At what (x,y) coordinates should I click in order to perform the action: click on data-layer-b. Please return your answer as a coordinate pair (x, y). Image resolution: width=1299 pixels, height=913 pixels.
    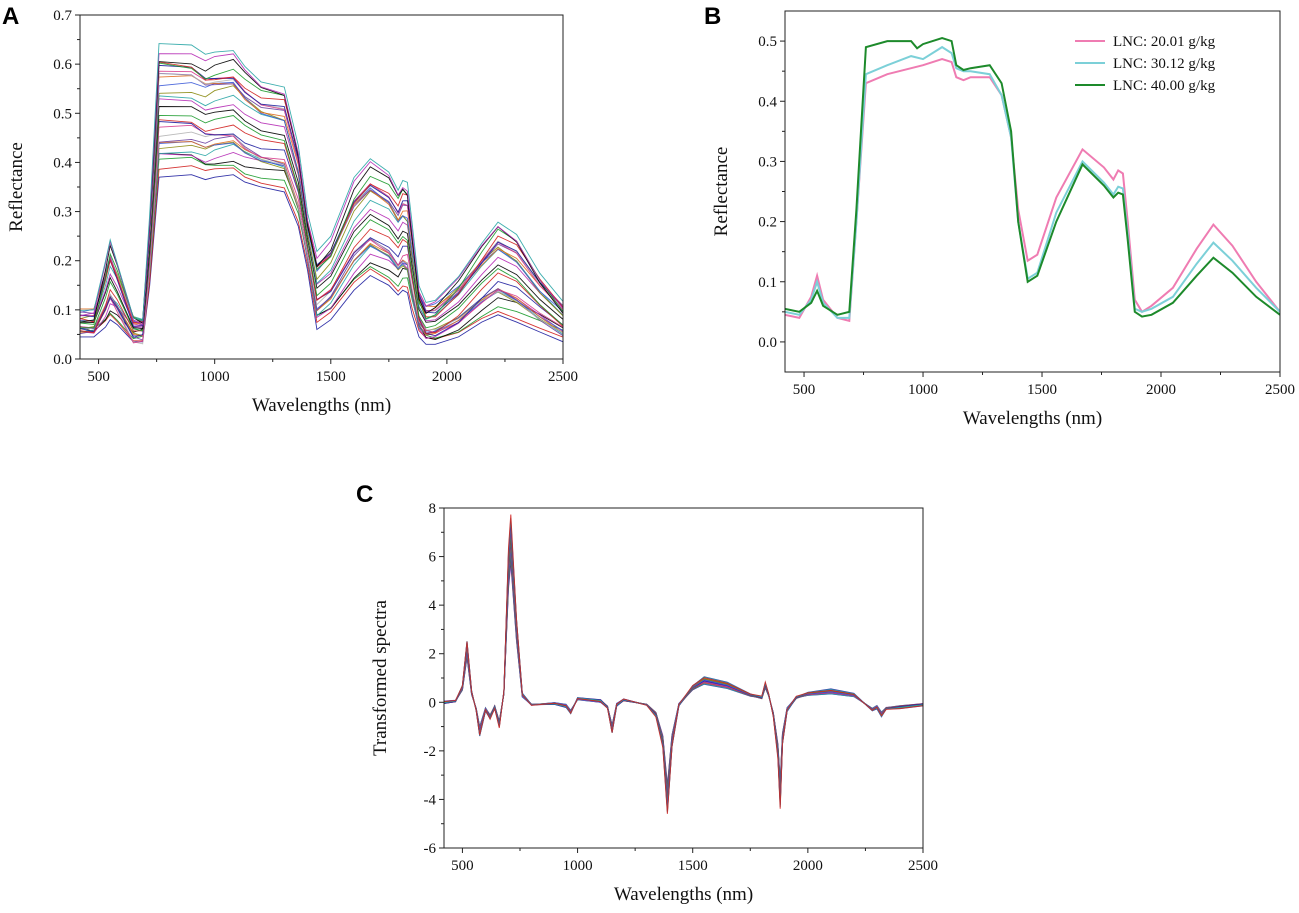
    Looking at the image, I should click on (1032, 180).